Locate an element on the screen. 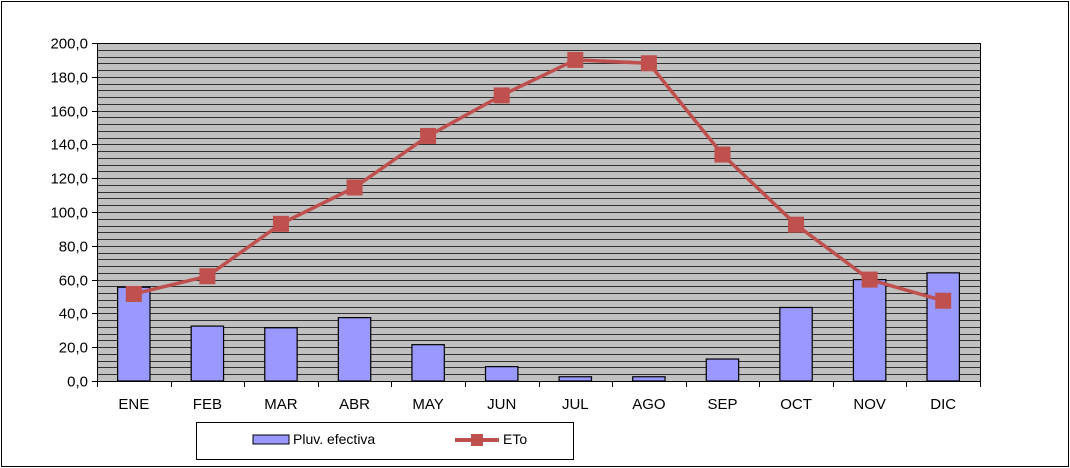 The width and height of the screenshot is (1070, 468). x-tick-label: OCT is located at coordinates (796, 404).